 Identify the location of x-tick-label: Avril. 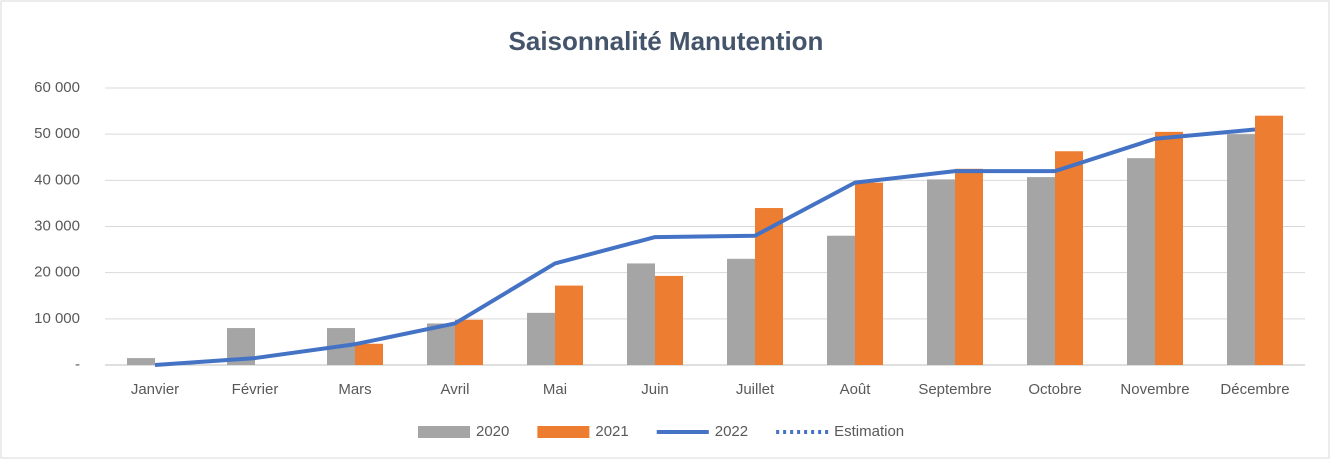
(455, 389).